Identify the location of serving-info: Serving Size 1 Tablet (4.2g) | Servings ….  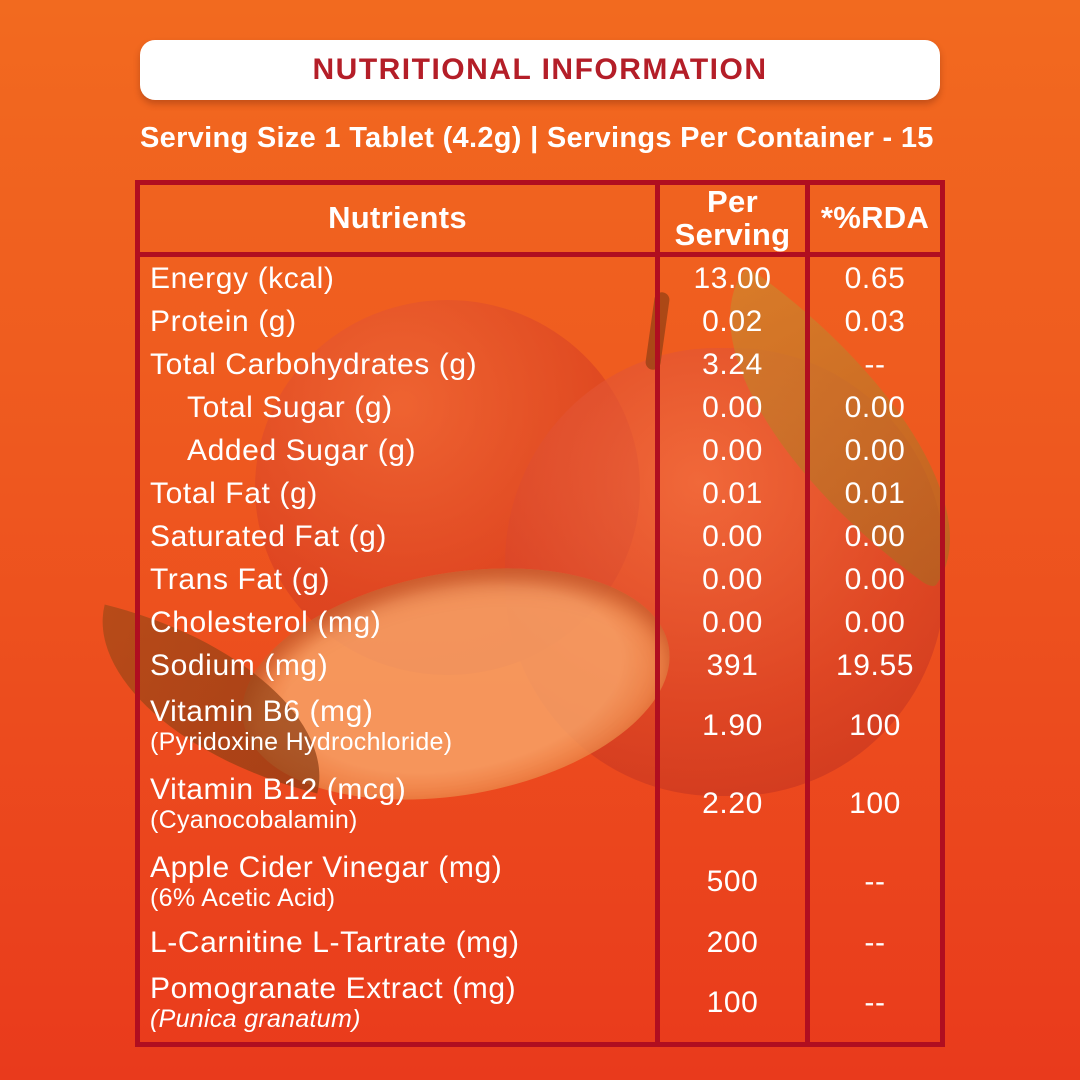
(537, 138).